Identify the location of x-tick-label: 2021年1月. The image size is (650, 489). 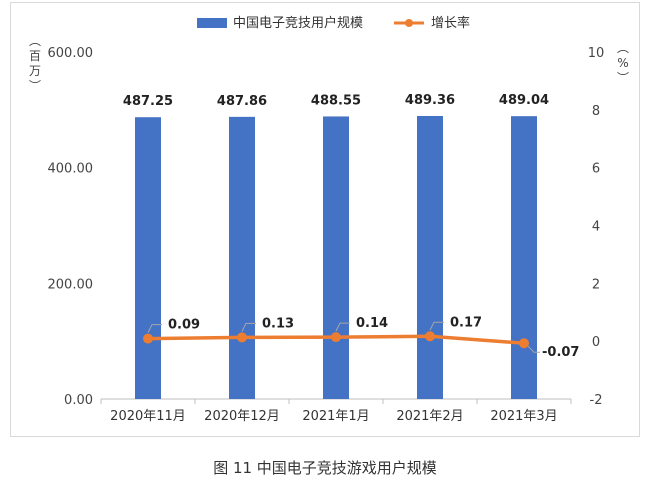
(335, 416).